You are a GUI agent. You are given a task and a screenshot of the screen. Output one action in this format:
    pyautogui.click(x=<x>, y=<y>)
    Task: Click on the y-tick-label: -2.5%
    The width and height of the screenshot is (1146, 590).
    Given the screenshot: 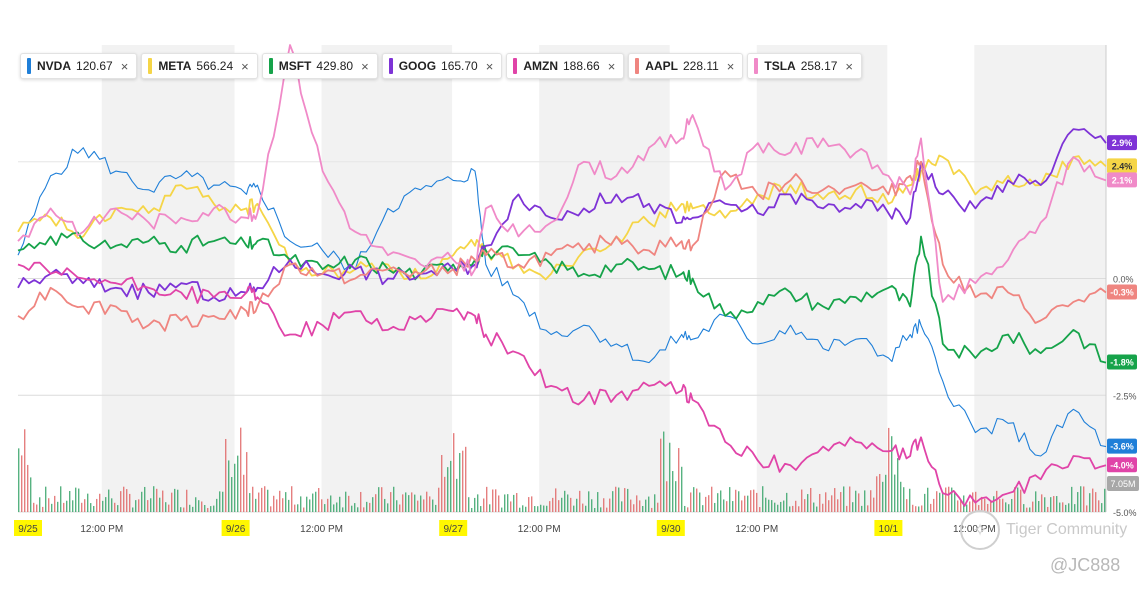 What is the action you would take?
    pyautogui.click(x=1125, y=396)
    